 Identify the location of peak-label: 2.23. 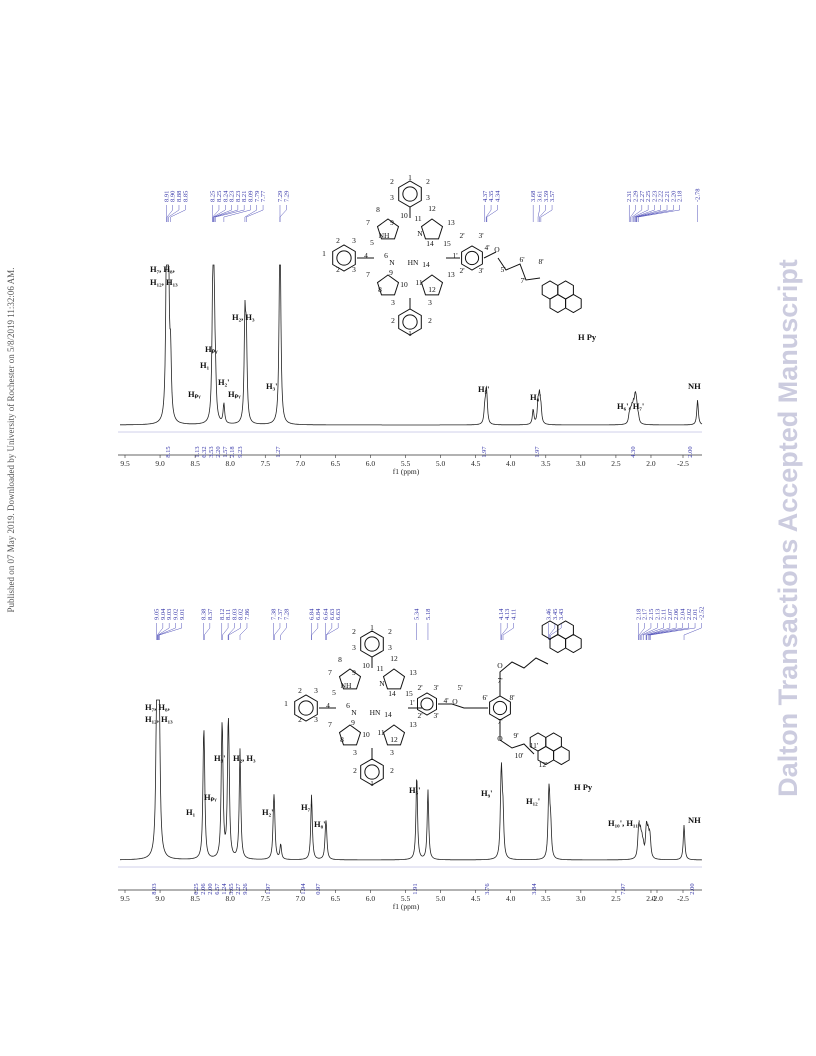
(654, 196).